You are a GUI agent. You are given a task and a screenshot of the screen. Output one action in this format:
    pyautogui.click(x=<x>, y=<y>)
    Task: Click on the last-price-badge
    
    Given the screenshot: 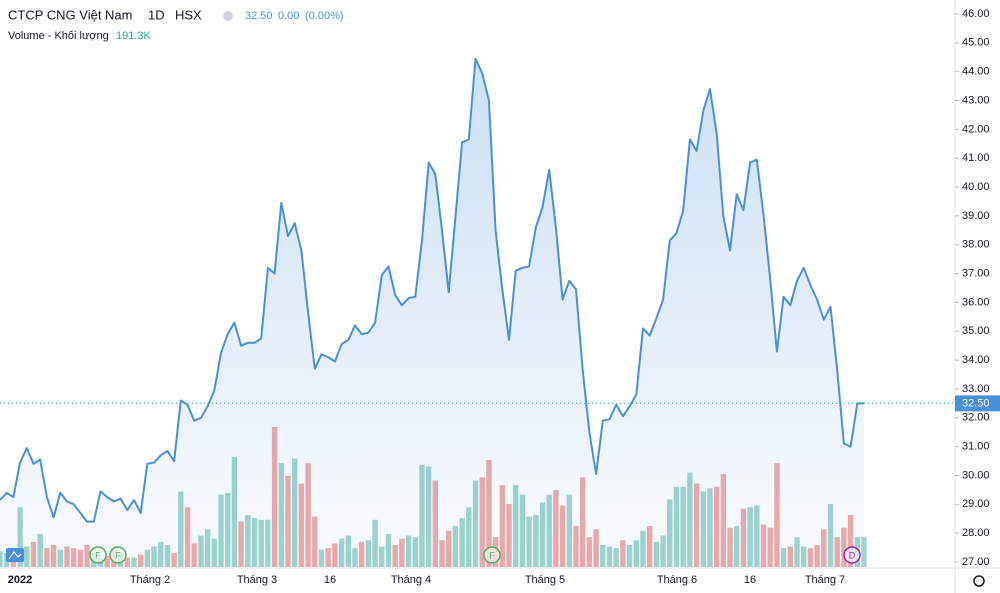 What is the action you would take?
    pyautogui.click(x=977, y=403)
    